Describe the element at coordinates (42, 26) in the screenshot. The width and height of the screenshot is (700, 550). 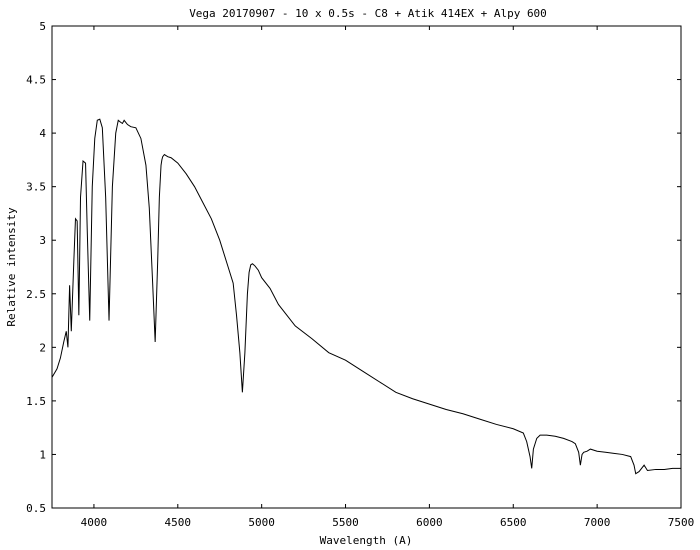
I see `y-tick-label: 5` at that location.